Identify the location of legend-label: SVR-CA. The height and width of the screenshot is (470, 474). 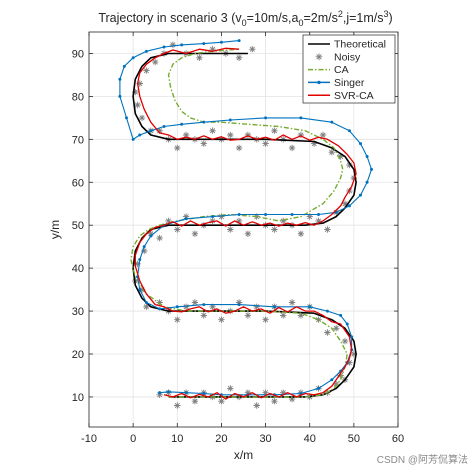
(354, 96).